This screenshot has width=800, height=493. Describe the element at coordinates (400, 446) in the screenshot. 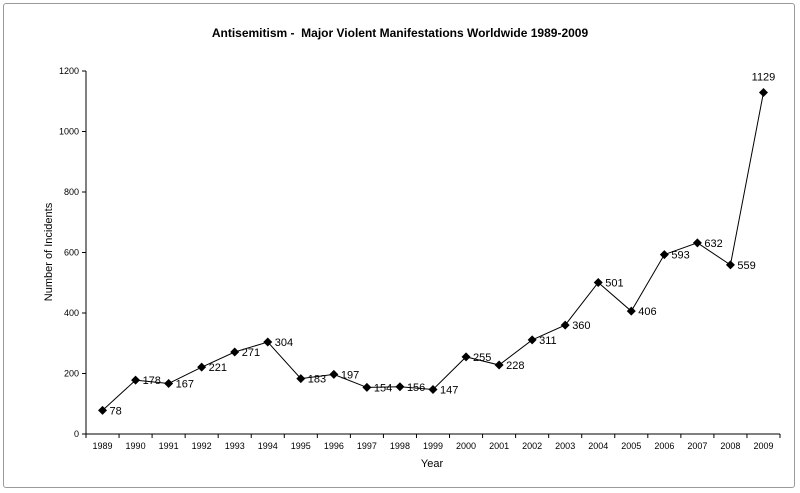

I see `x-tick-label: 1998` at that location.